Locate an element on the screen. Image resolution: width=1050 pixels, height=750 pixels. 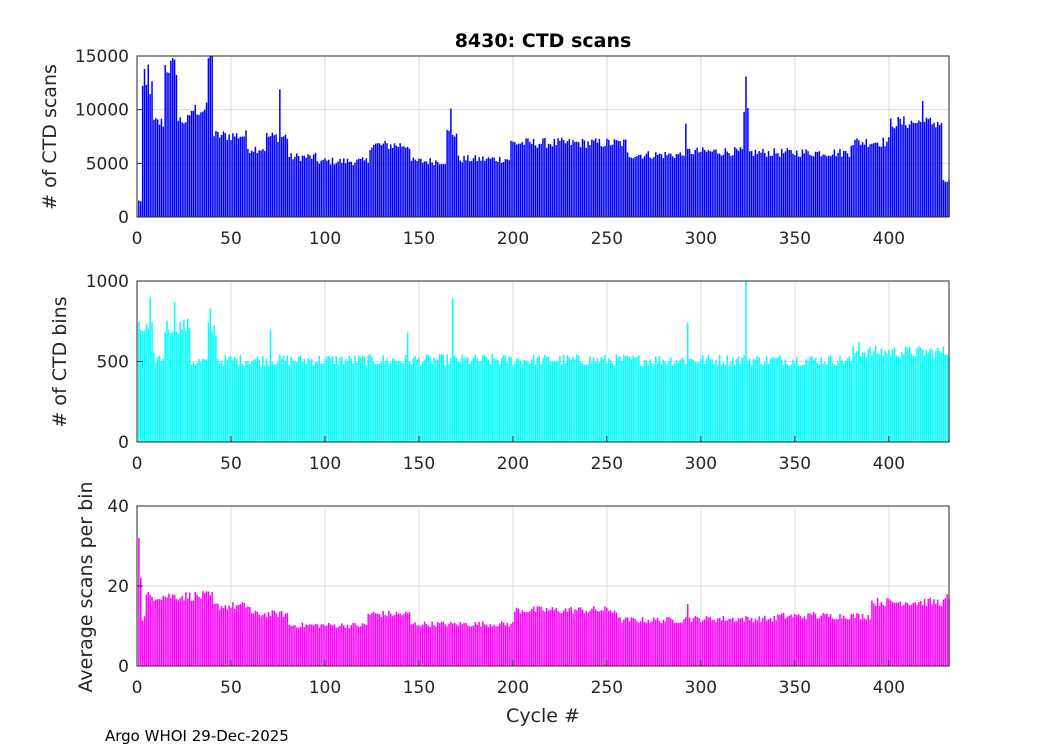
x-tick-label: 200 is located at coordinates (513, 464).